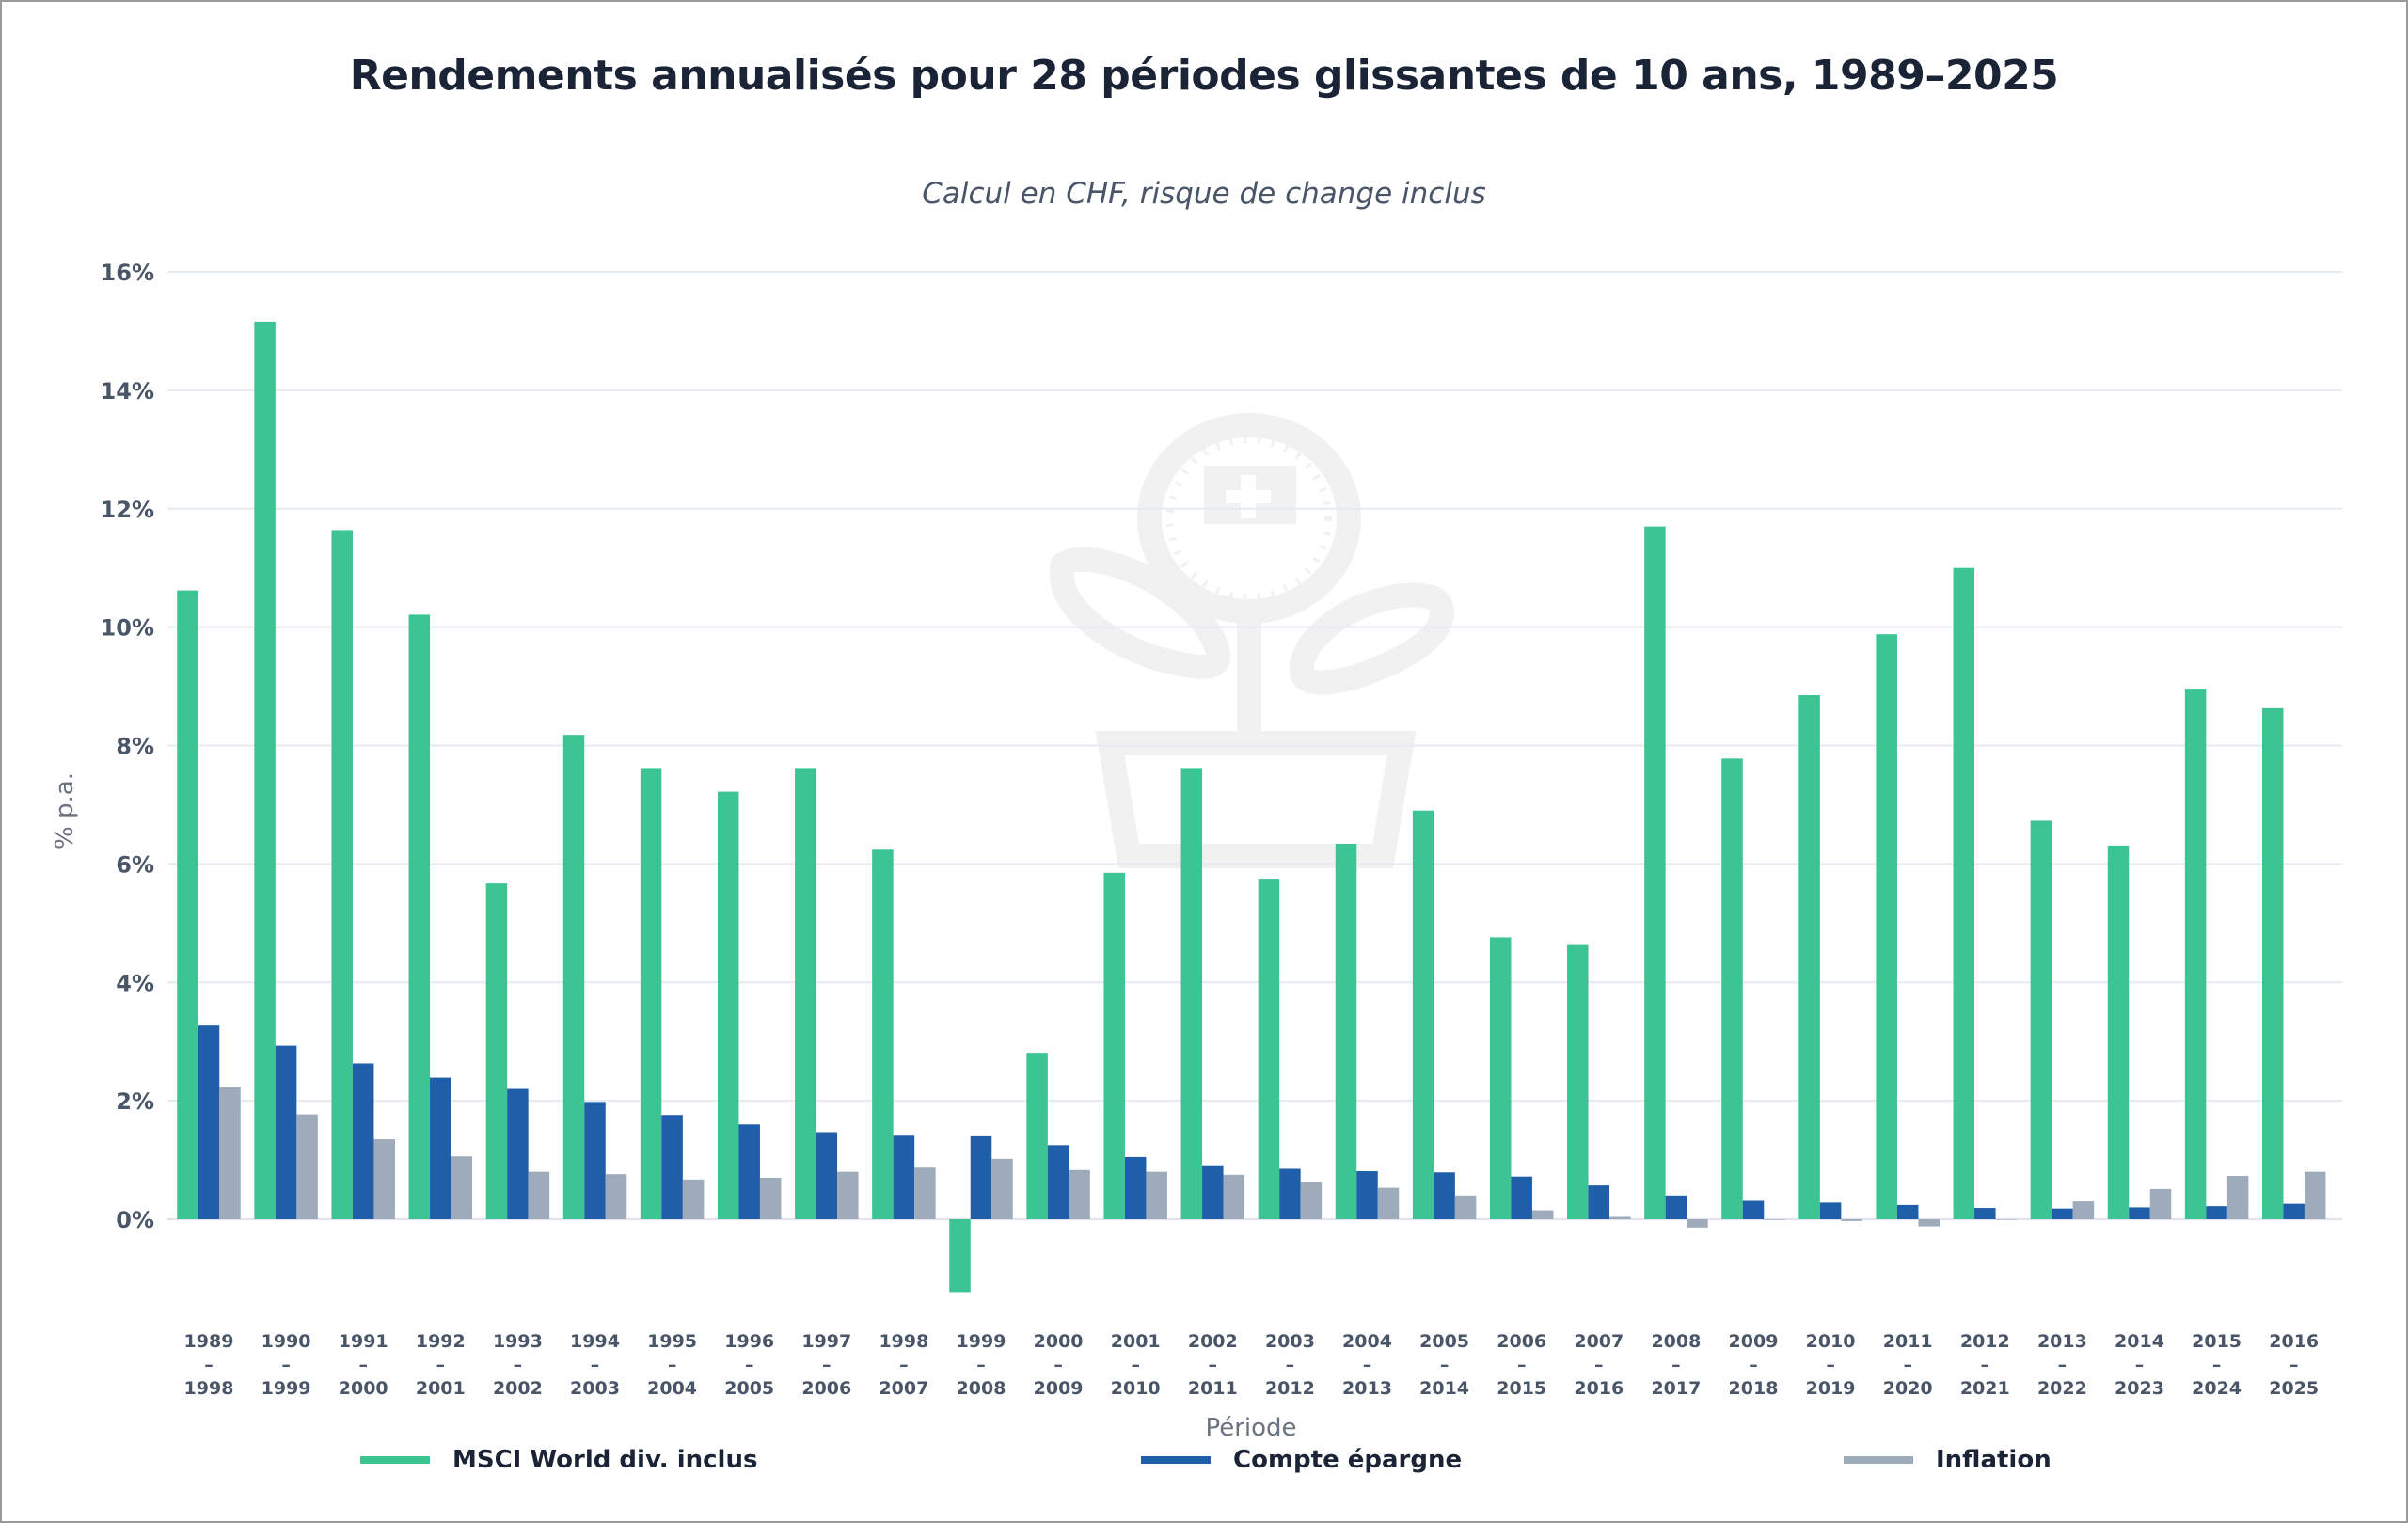  I want to click on legend-item-msci: MSCI World div. inclus, so click(559, 1460).